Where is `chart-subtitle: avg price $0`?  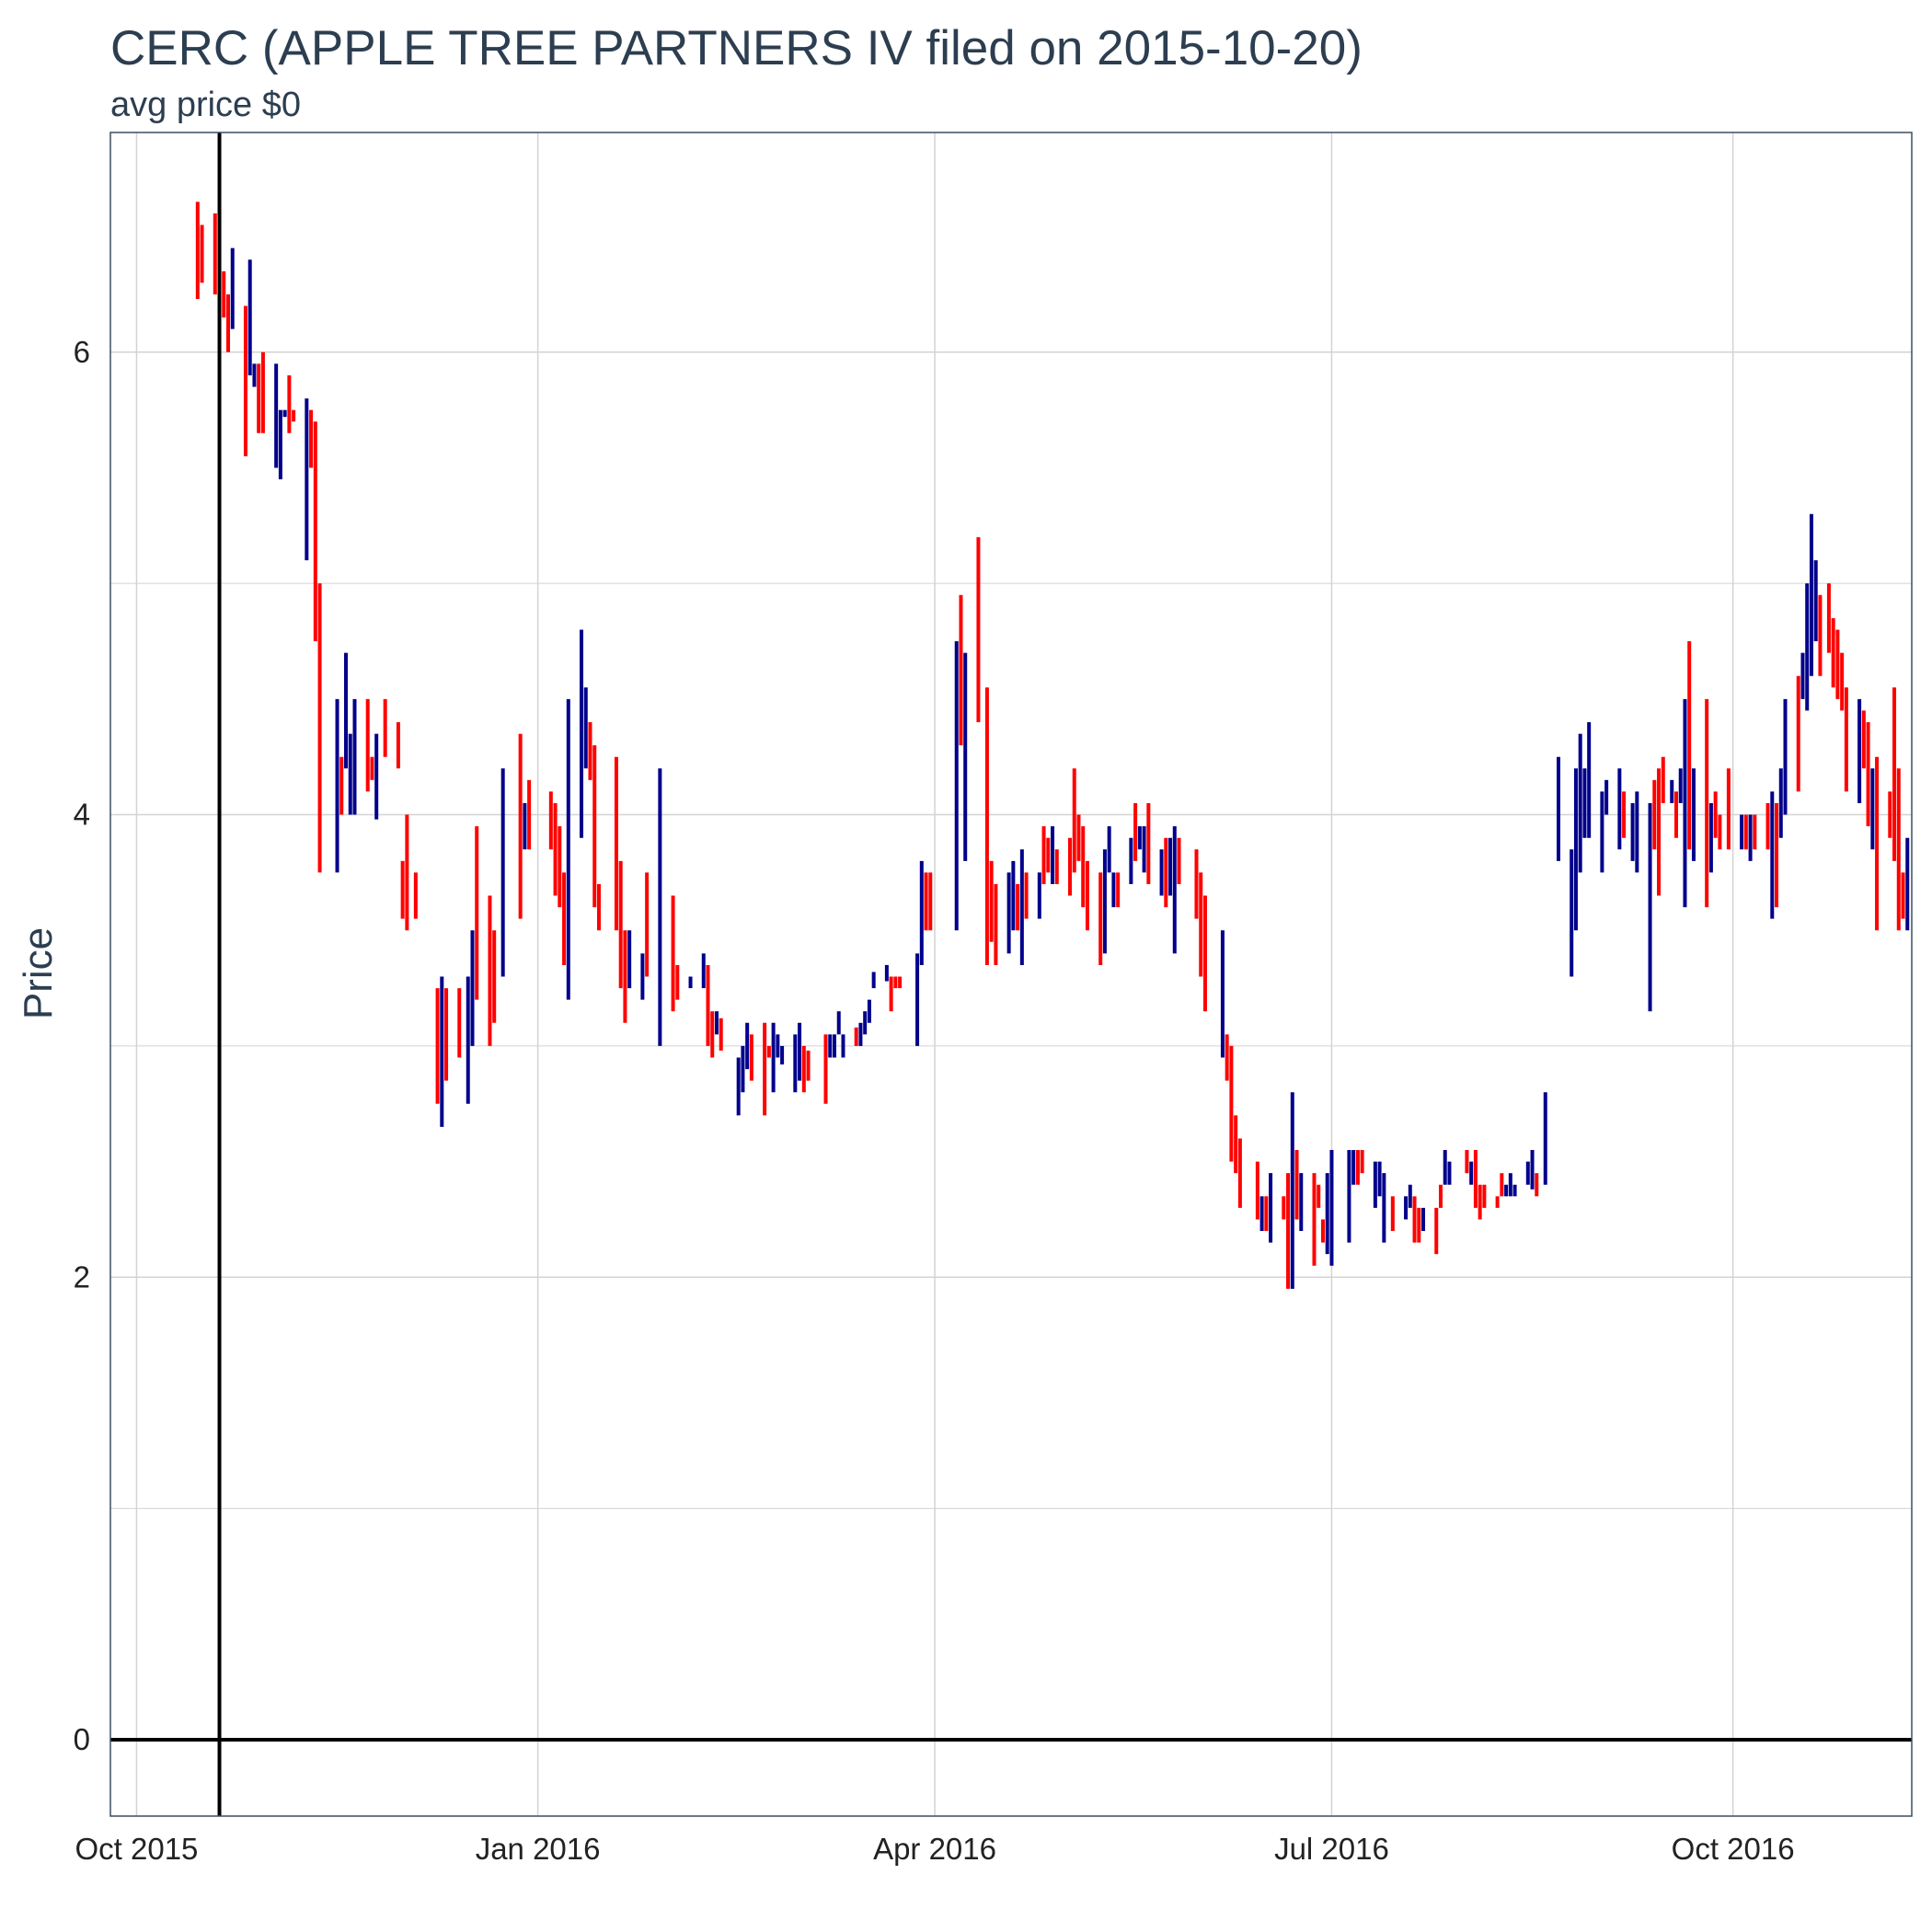
chart-subtitle: avg price $0 is located at coordinates (205, 105).